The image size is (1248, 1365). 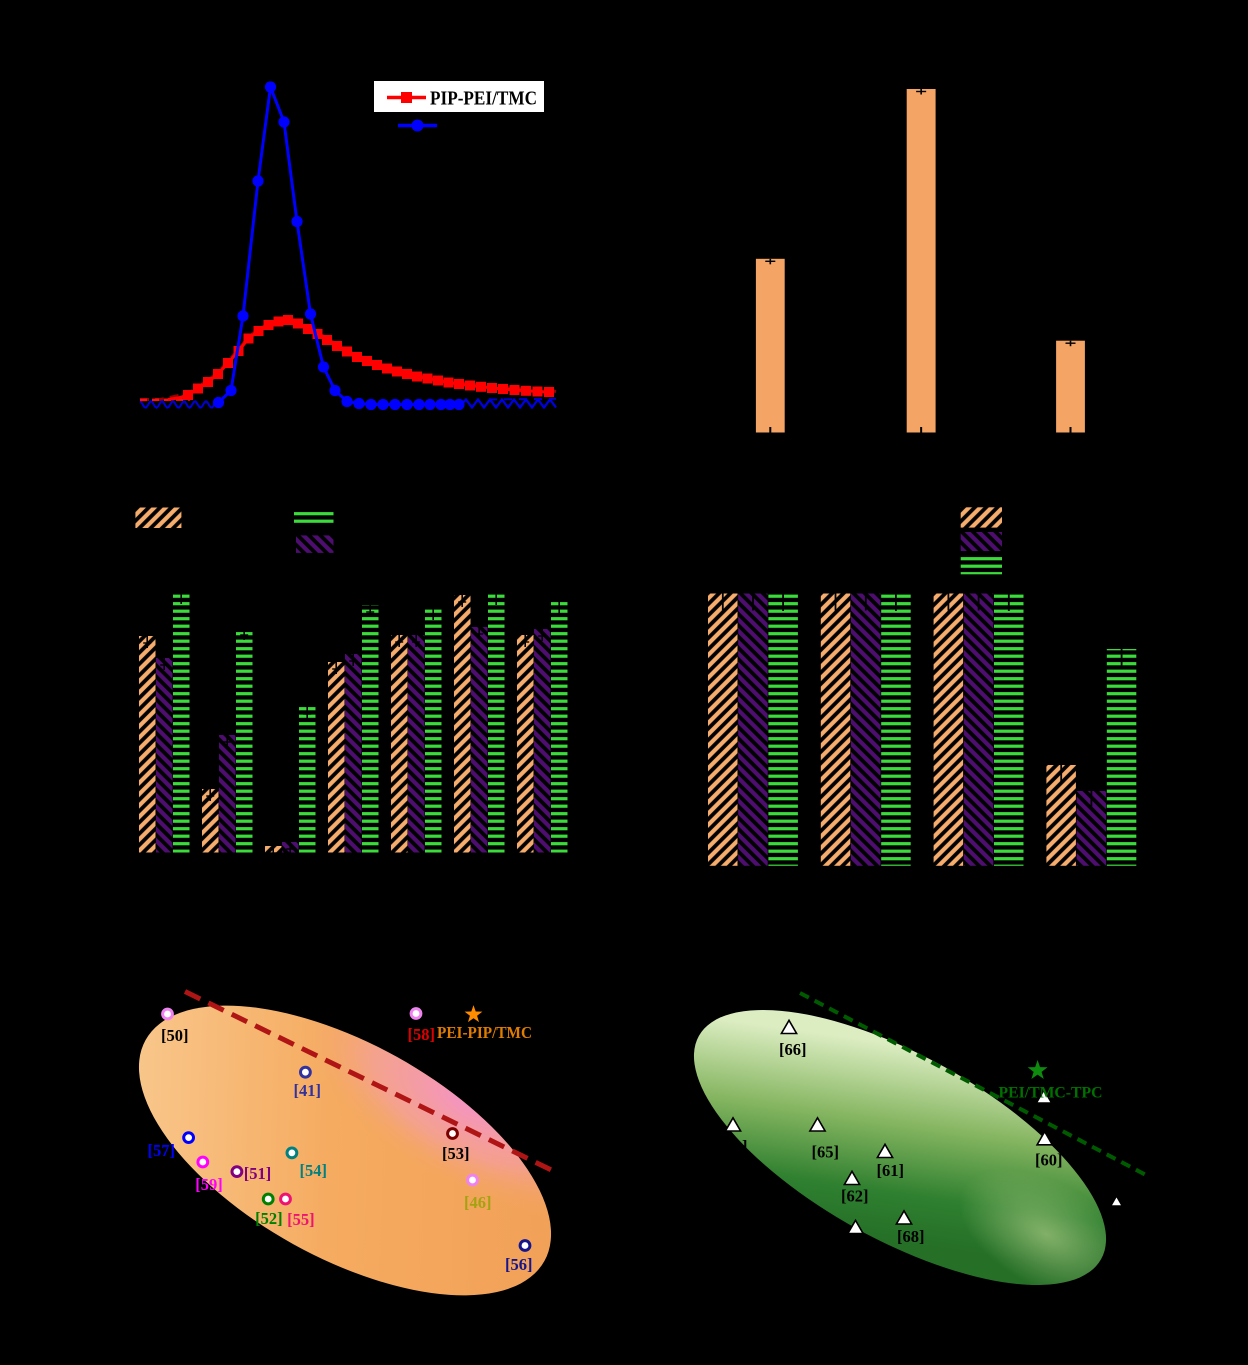 What do you see at coordinates (855, 1196) in the screenshot?
I see `svg-text: [62]` at bounding box center [855, 1196].